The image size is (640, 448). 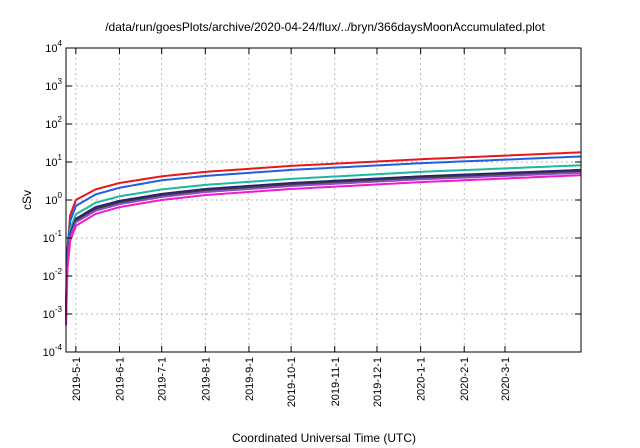 I want to click on x-tick-label: 2019-9-1, so click(x=250, y=379).